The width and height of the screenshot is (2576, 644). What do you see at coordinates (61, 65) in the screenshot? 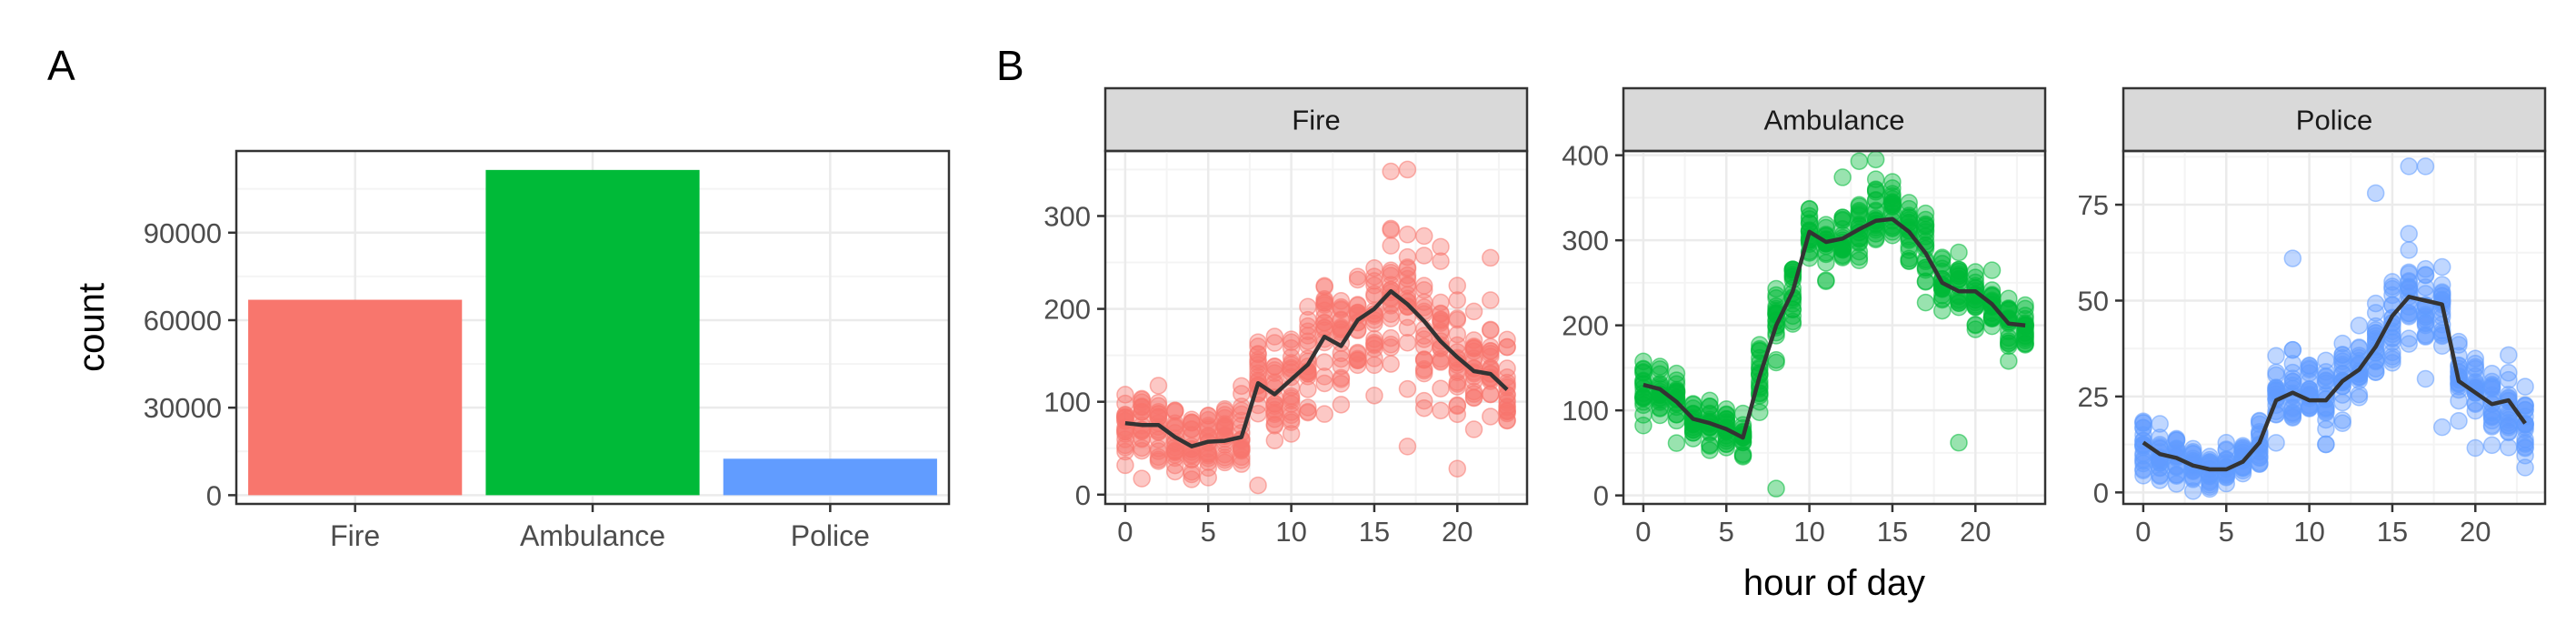
I see `panel-label-a: A` at bounding box center [61, 65].